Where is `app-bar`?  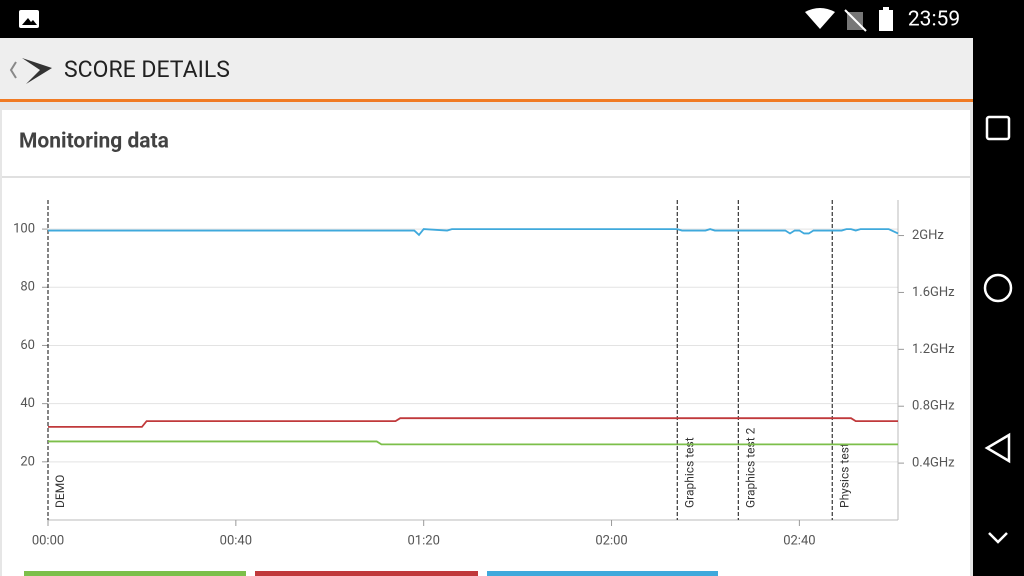
app-bar is located at coordinates (486, 69).